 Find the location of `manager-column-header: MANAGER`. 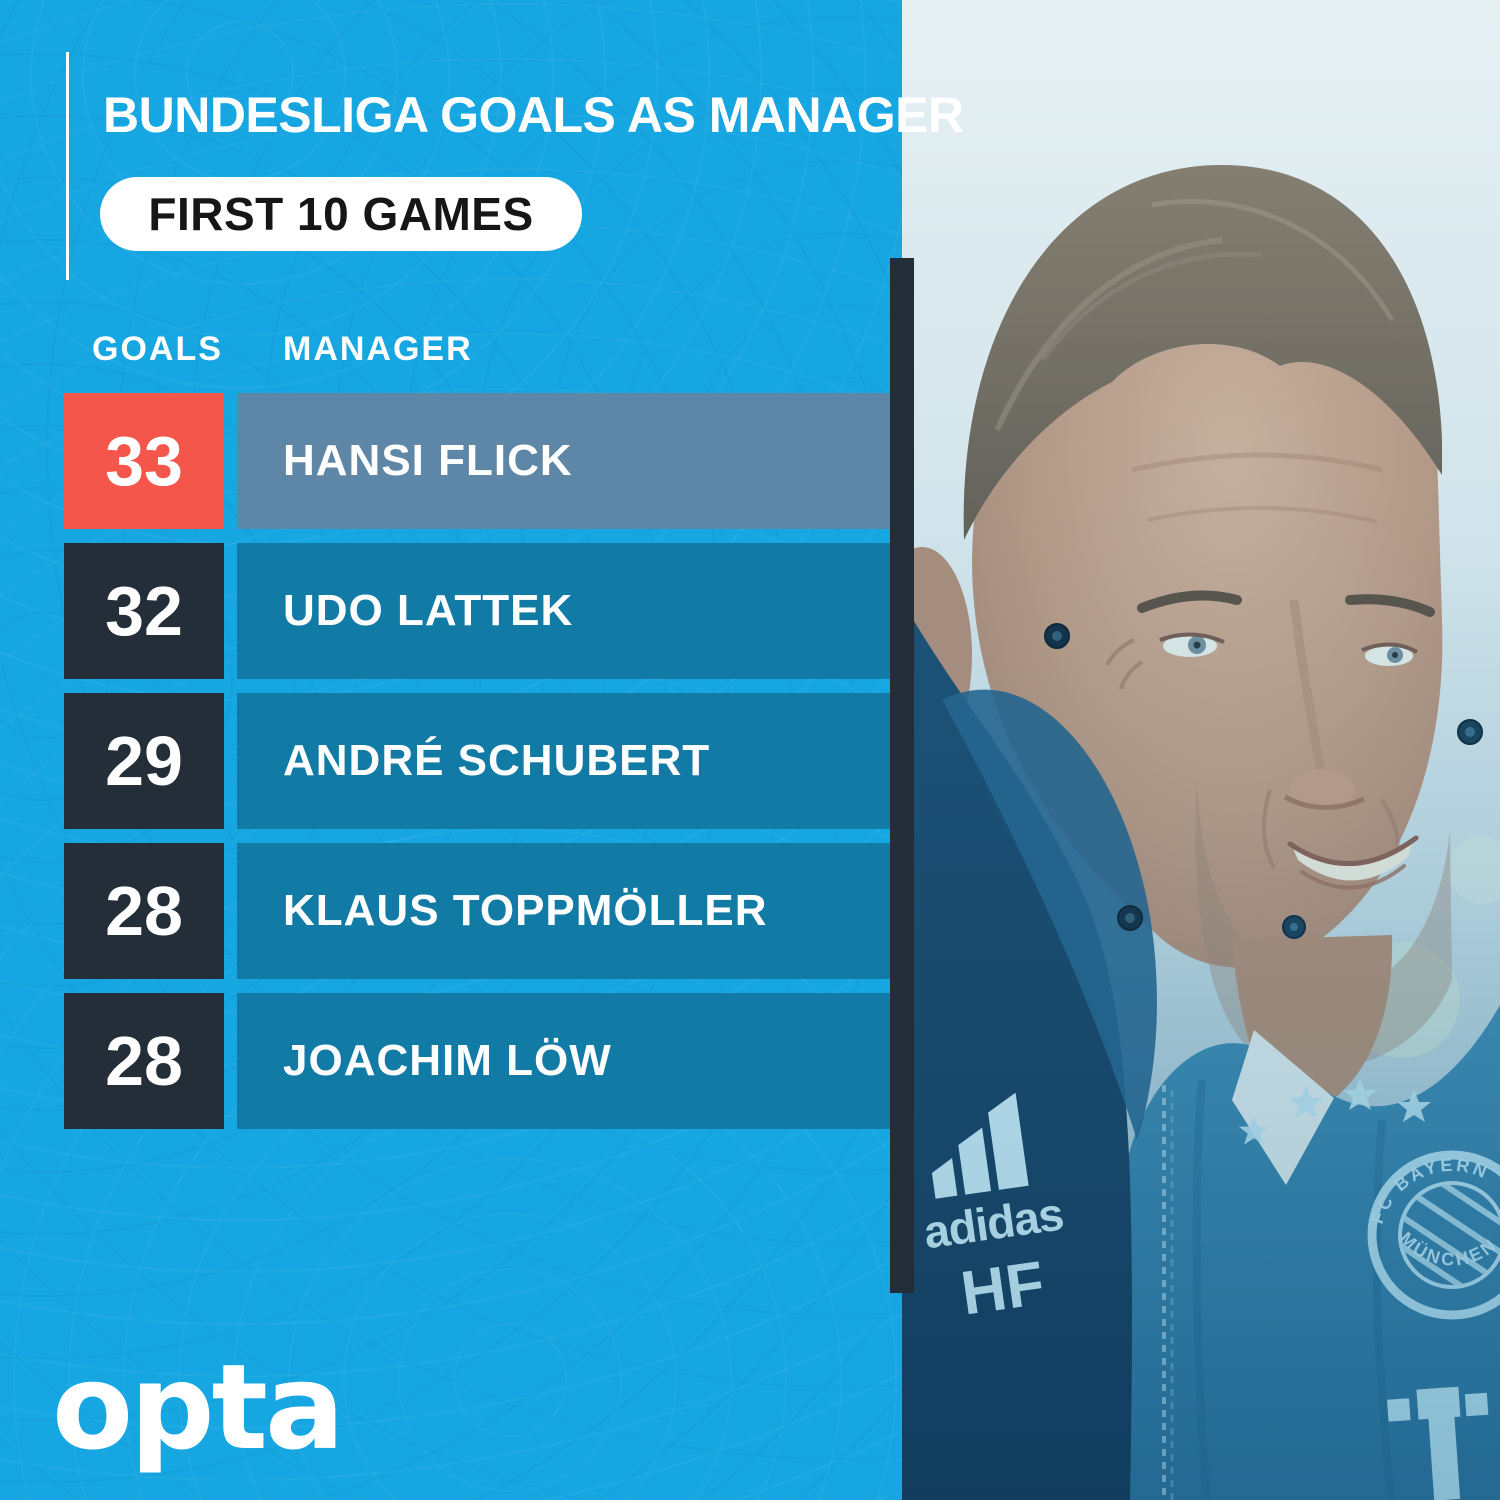

manager-column-header: MANAGER is located at coordinates (378, 349).